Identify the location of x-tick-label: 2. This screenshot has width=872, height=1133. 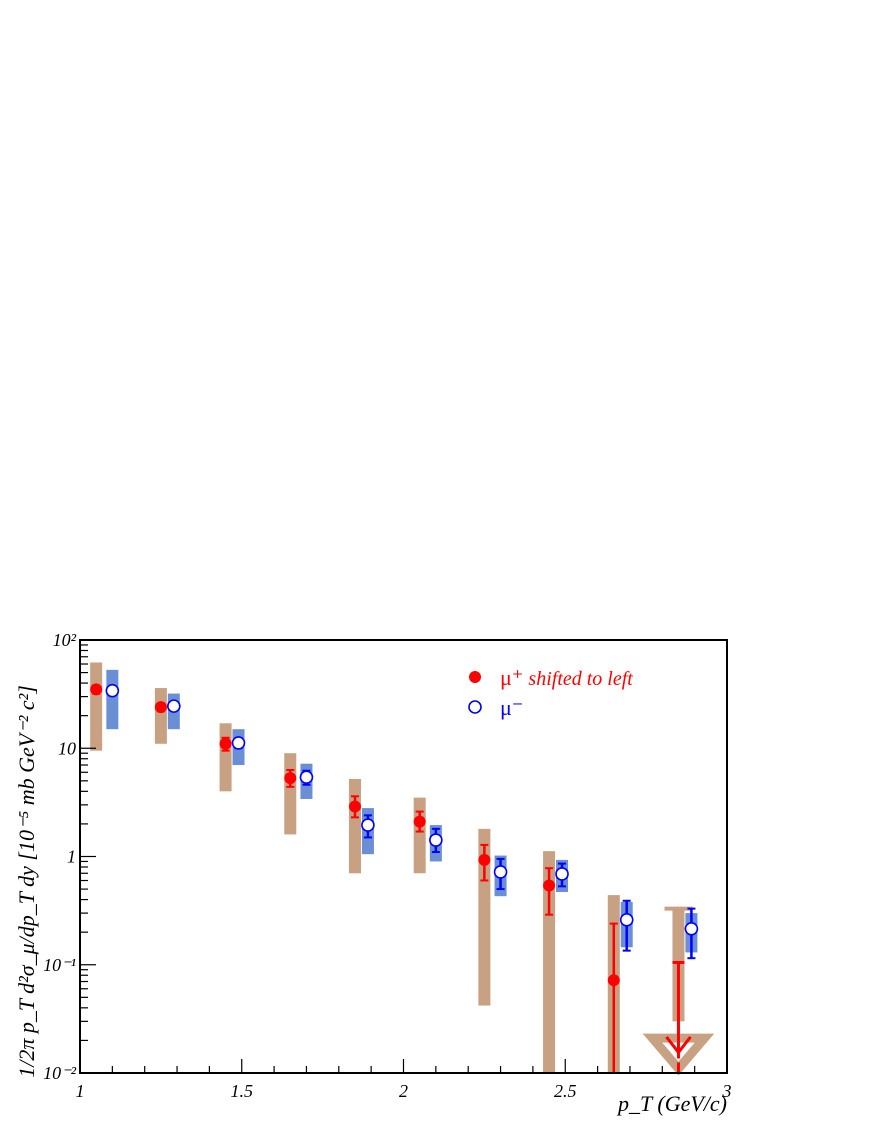
(403, 1091).